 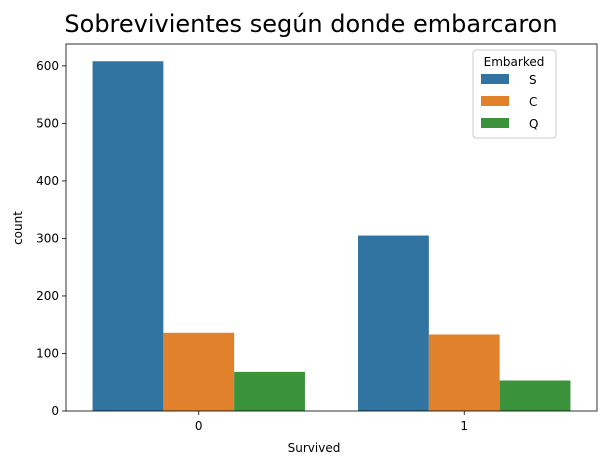 I want to click on legend: Embarked SCQ, so click(x=514, y=94).